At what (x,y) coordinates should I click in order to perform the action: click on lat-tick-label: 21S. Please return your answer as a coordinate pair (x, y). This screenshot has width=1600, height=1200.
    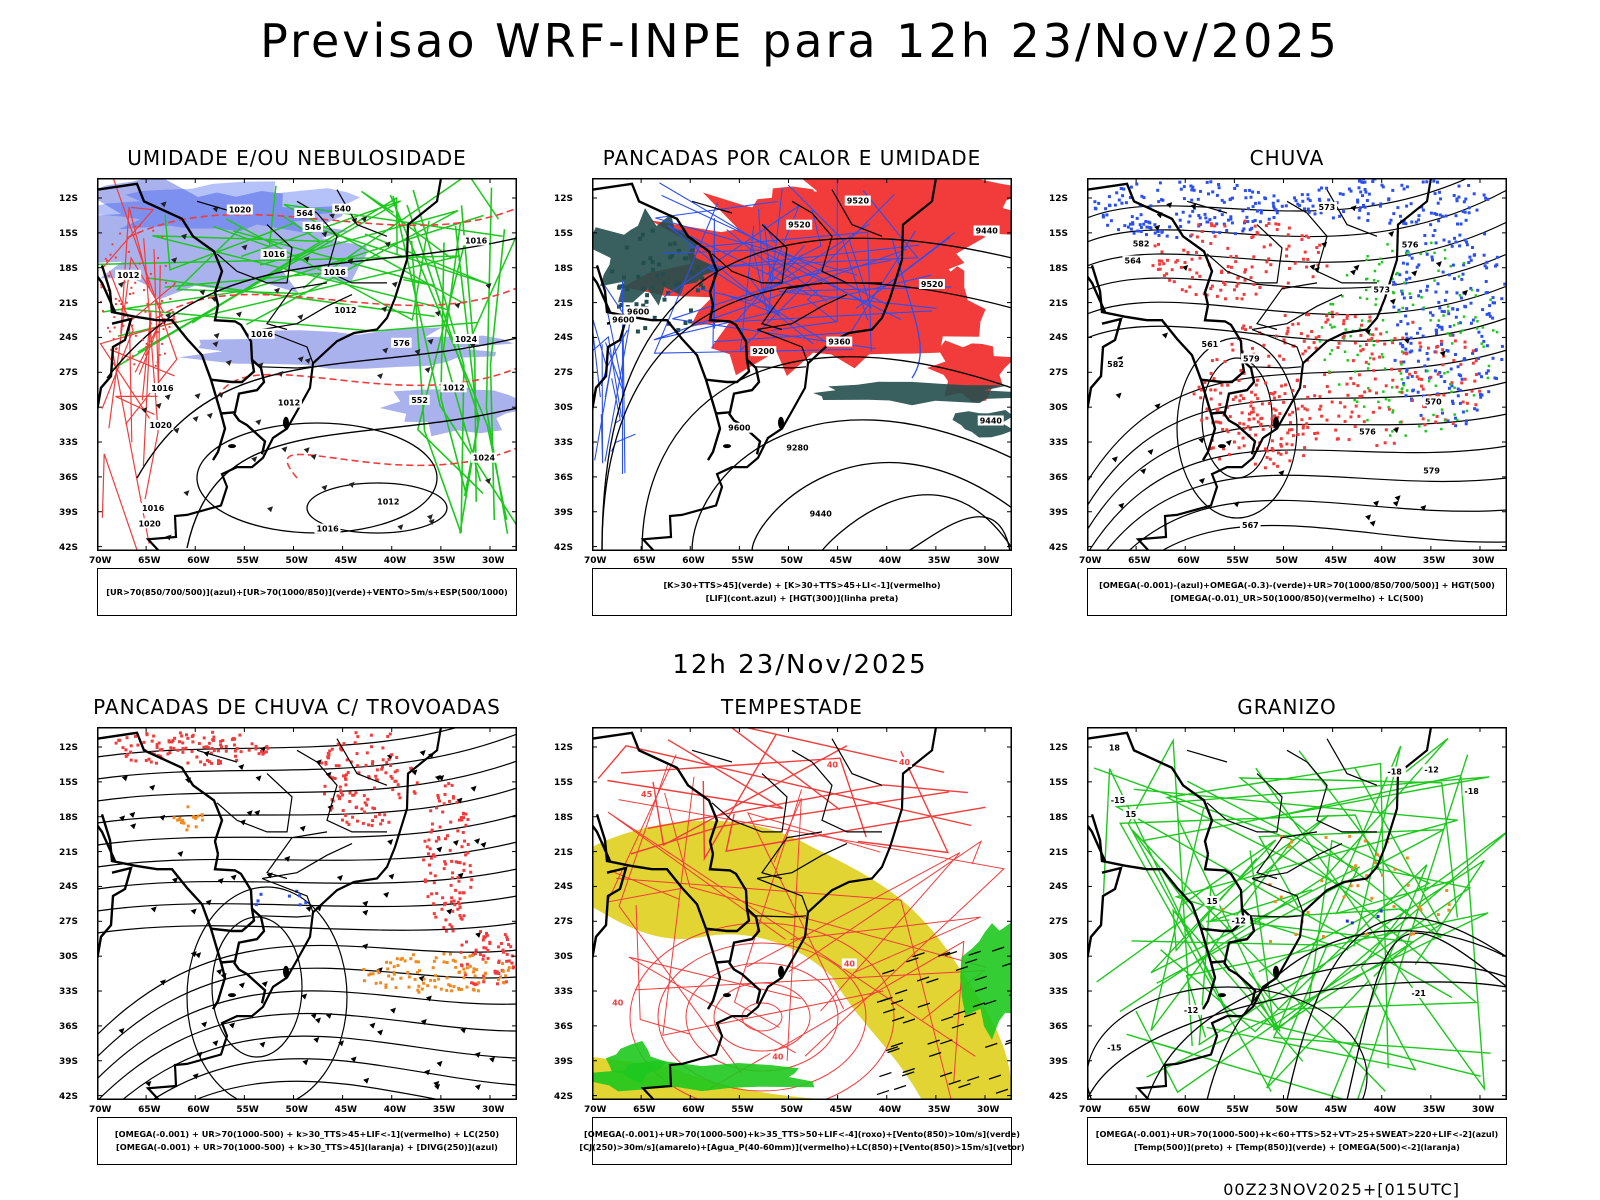
    Looking at the image, I should click on (564, 303).